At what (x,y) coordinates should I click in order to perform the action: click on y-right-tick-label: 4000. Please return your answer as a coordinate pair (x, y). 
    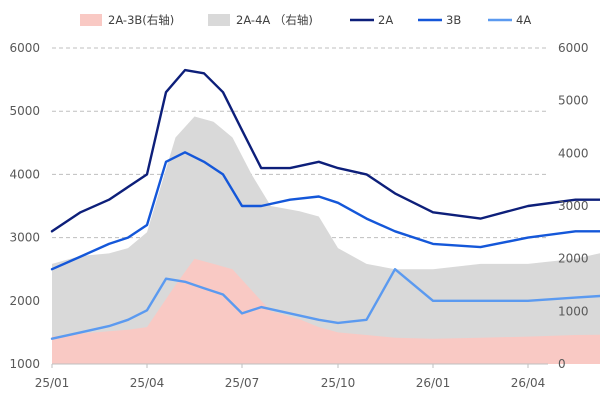
    Looking at the image, I should click on (573, 153).